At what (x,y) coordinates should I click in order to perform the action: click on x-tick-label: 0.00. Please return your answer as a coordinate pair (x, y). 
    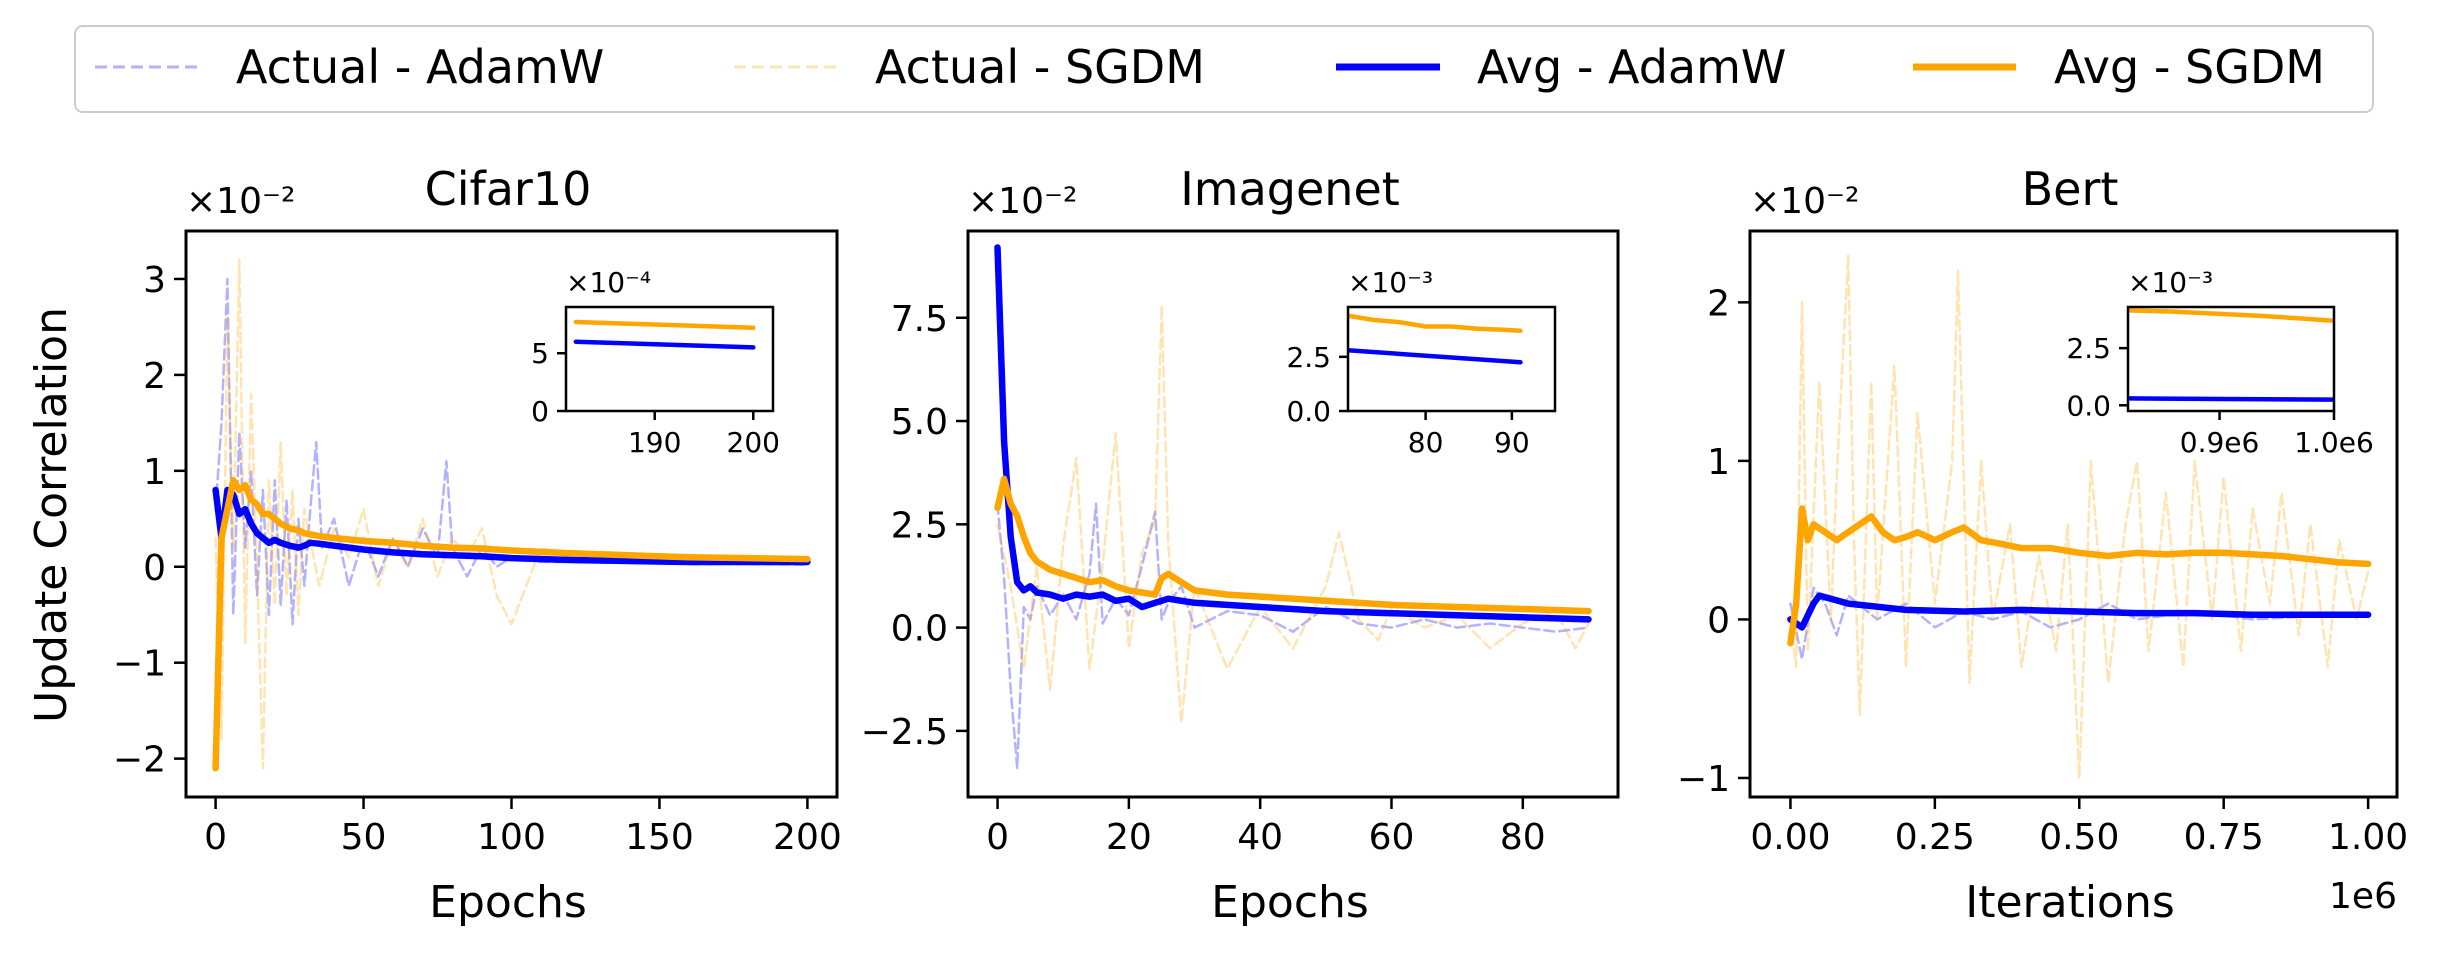
    Looking at the image, I should click on (1790, 837).